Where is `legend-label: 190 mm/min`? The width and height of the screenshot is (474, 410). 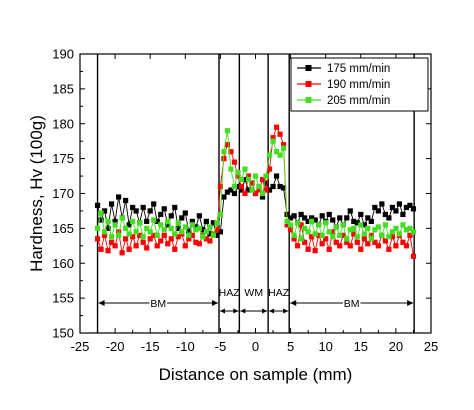 legend-label: 190 mm/min is located at coordinates (358, 85).